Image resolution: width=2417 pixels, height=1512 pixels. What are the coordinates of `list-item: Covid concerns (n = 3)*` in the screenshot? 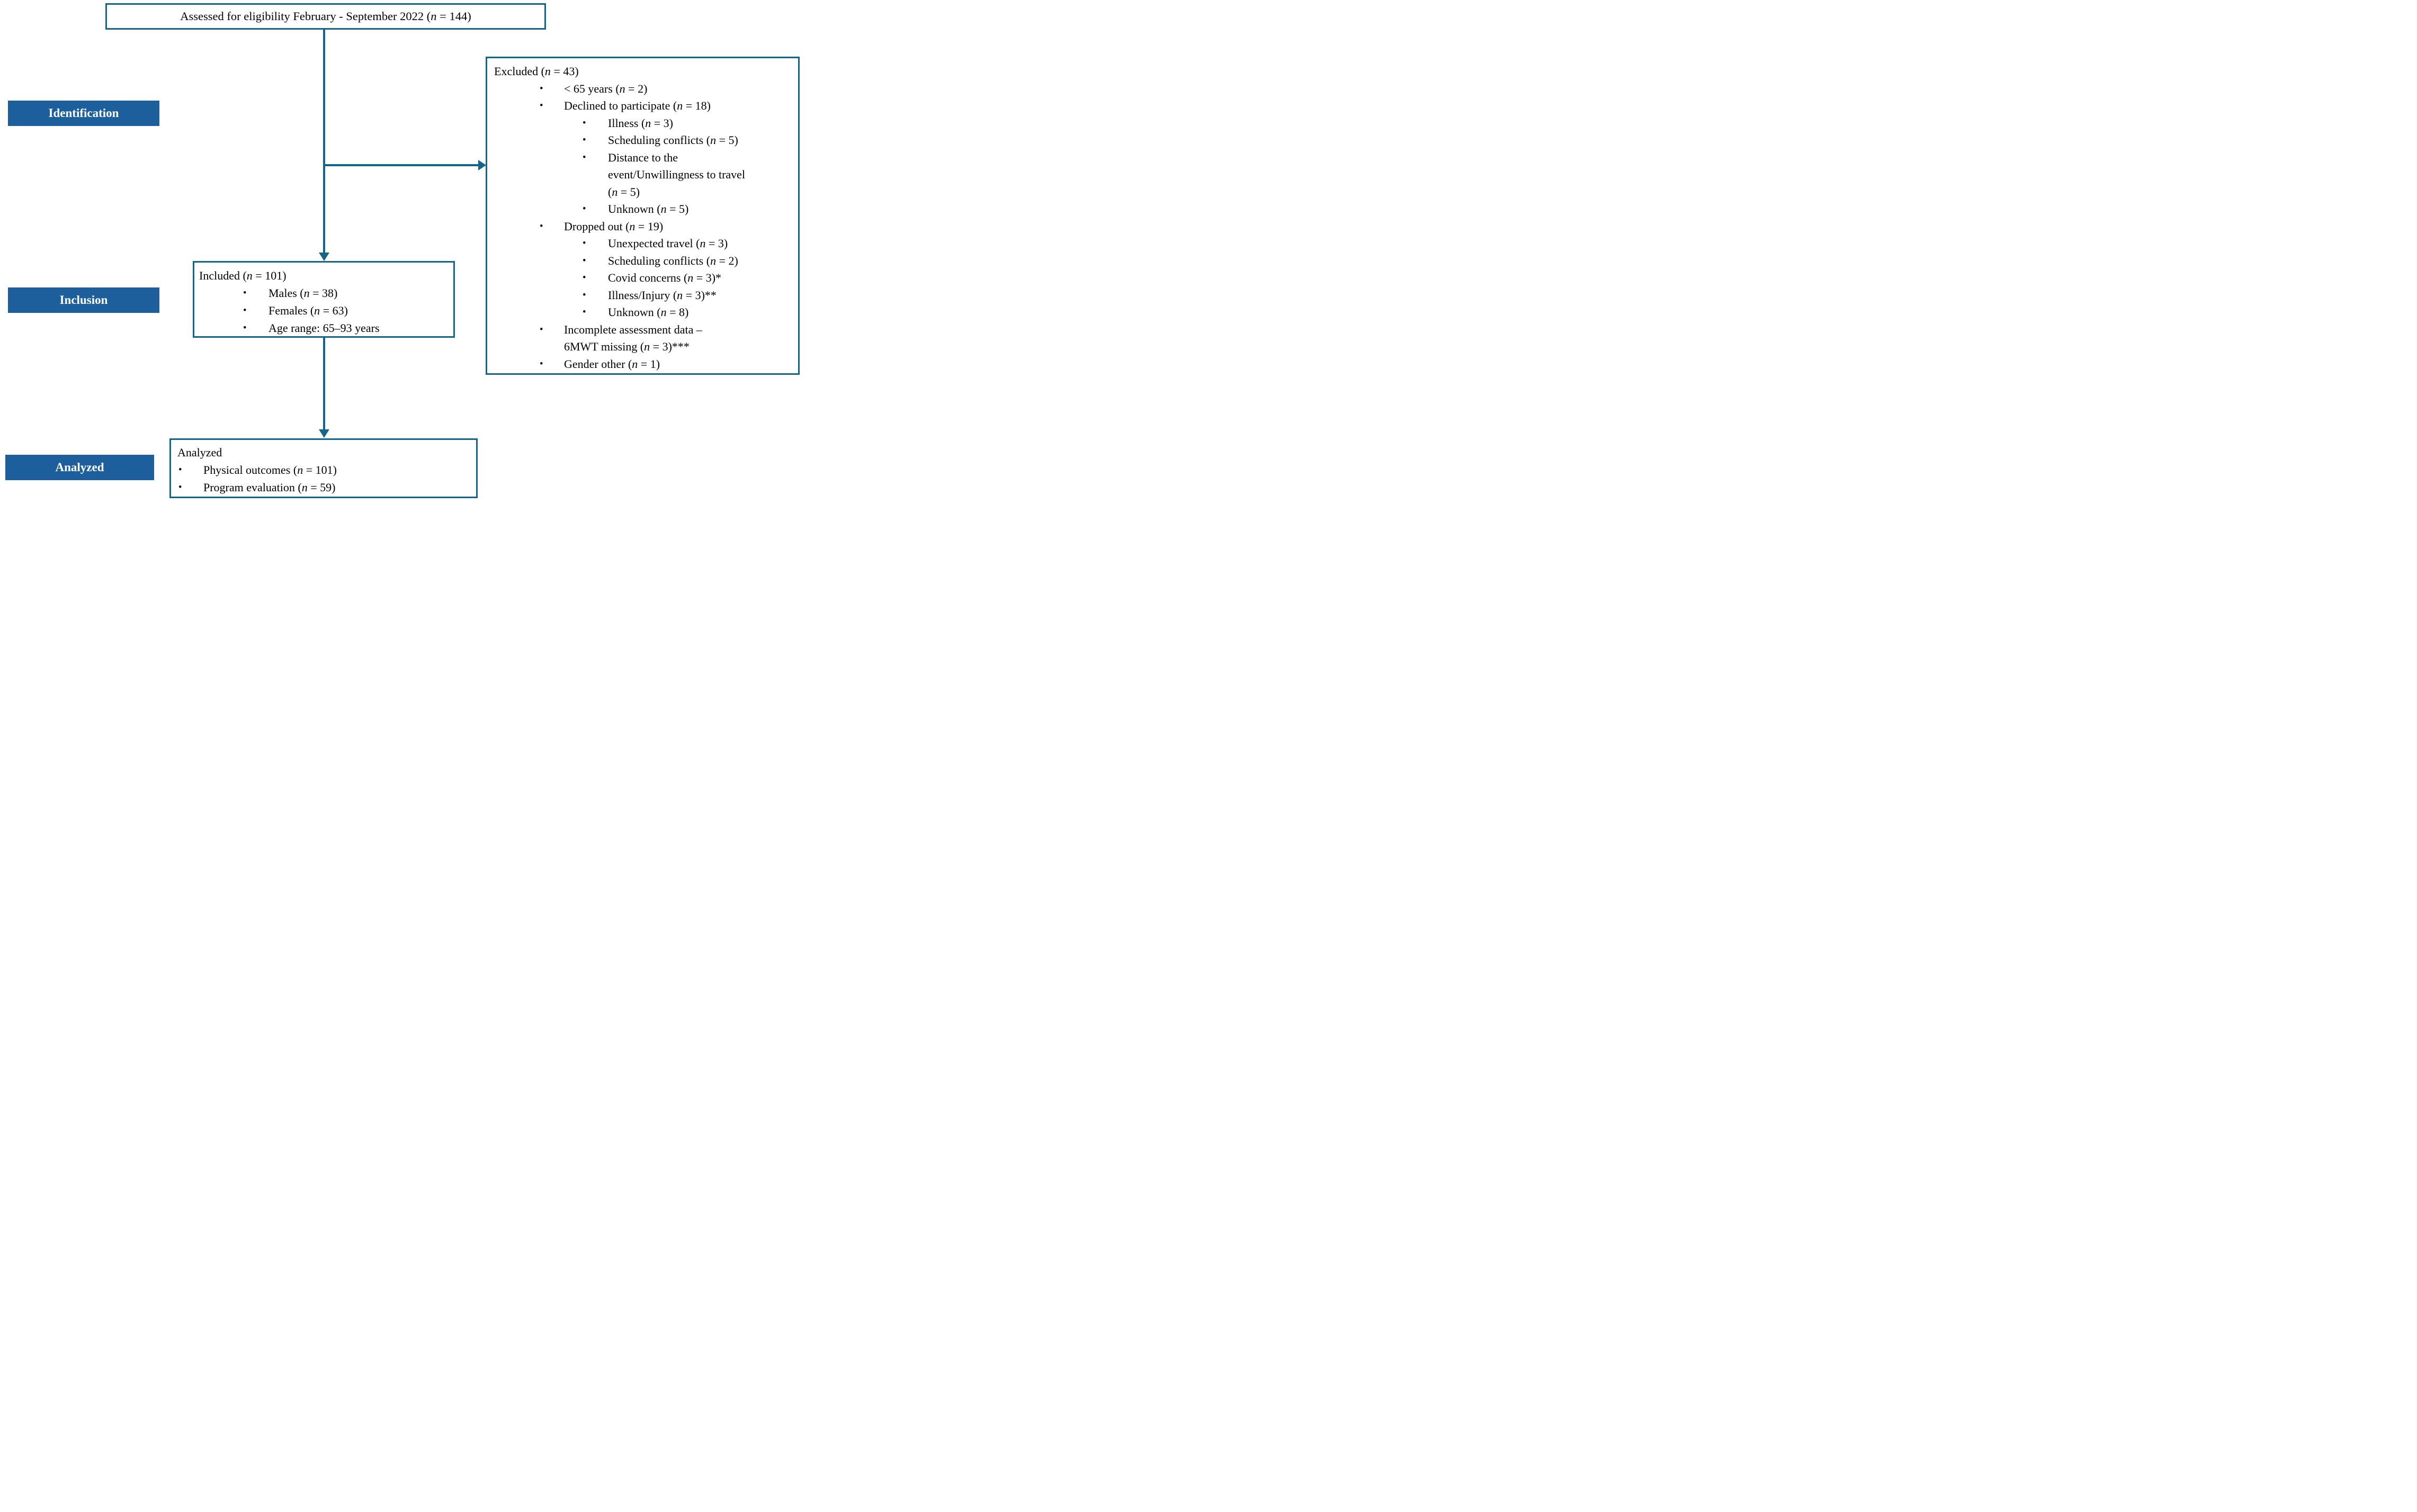 It's located at (640, 278).